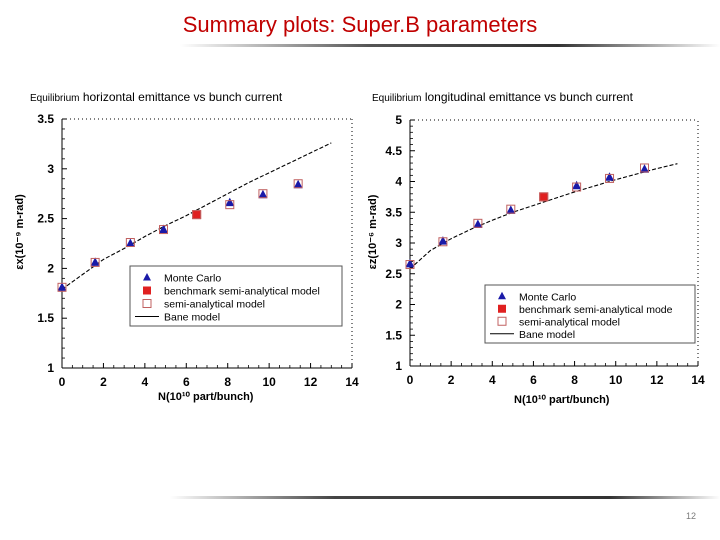 The height and width of the screenshot is (540, 720). I want to click on y-tick-label: 4.5, so click(393, 151).